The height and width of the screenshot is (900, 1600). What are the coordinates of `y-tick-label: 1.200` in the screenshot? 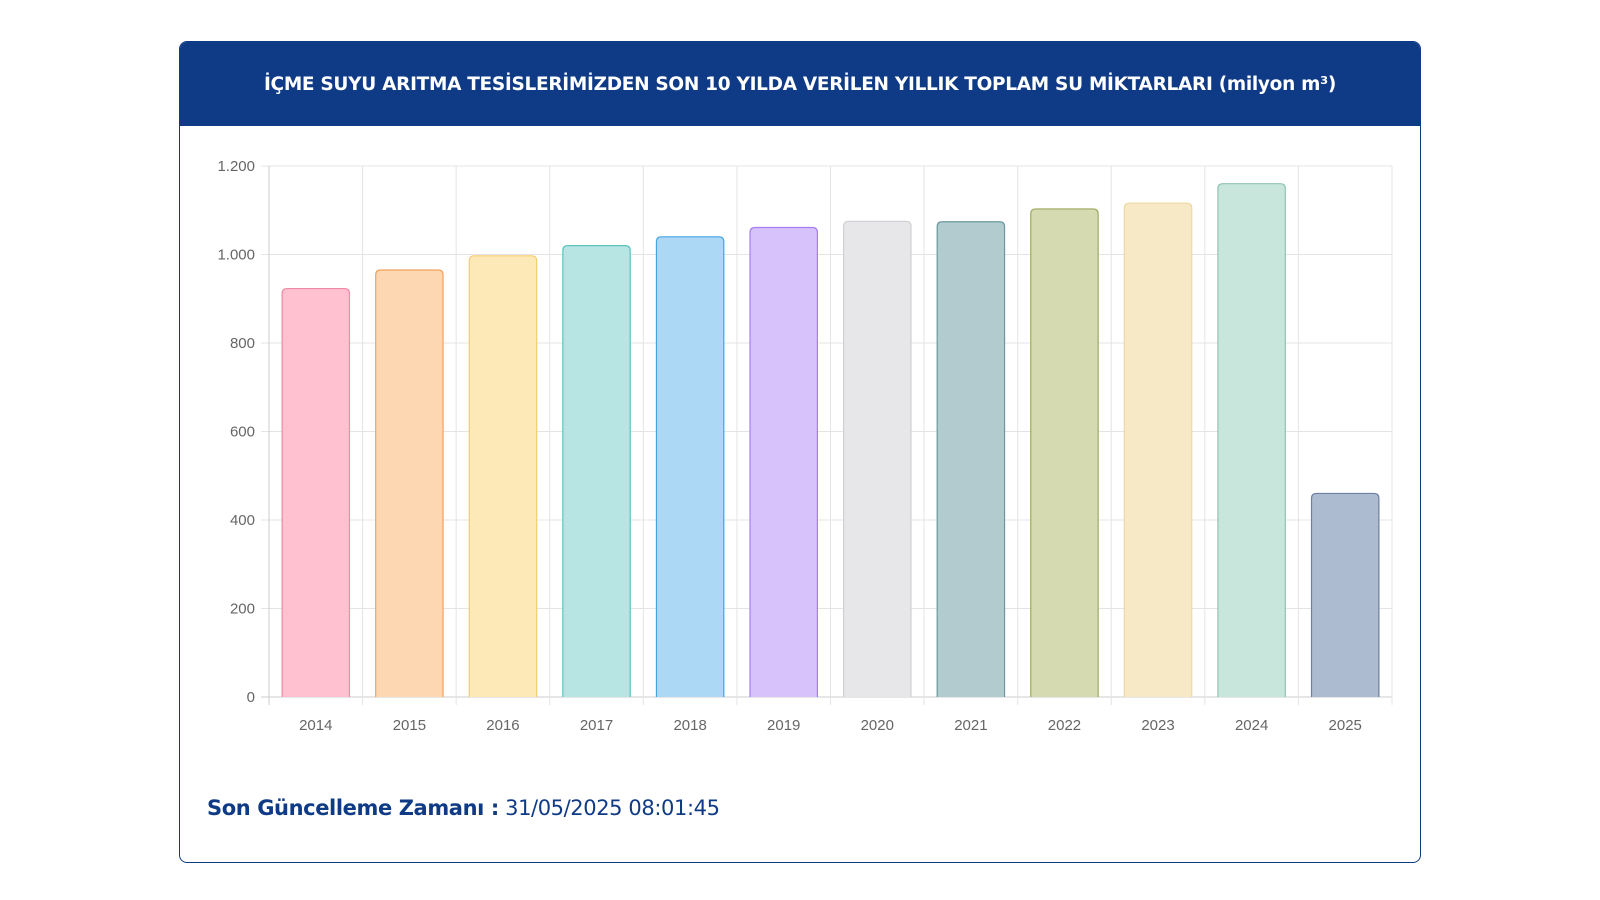 It's located at (236, 166).